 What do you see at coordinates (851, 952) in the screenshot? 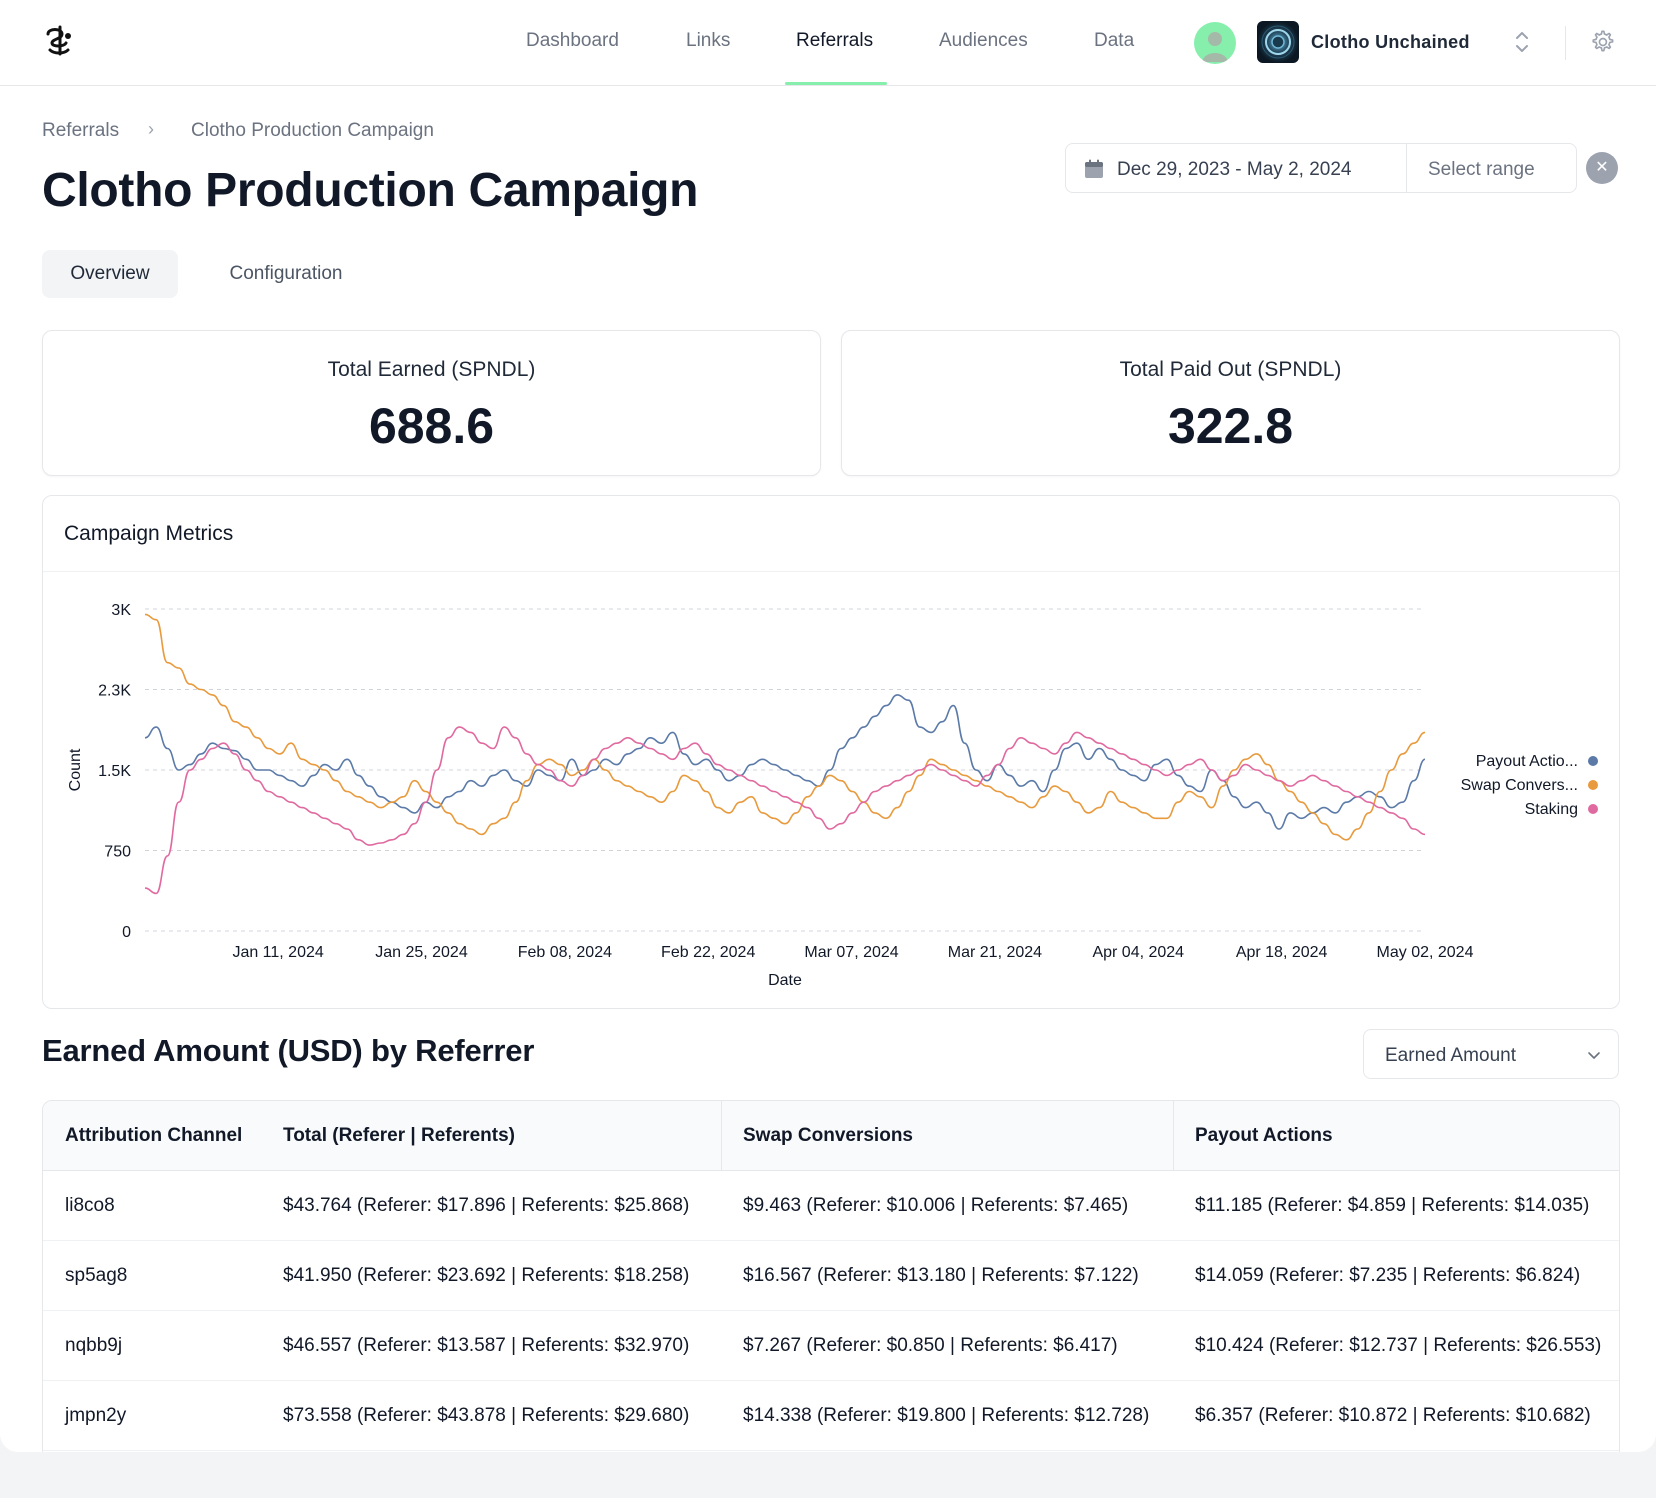
I see `x-tick-label: Mar 07, 2024` at bounding box center [851, 952].